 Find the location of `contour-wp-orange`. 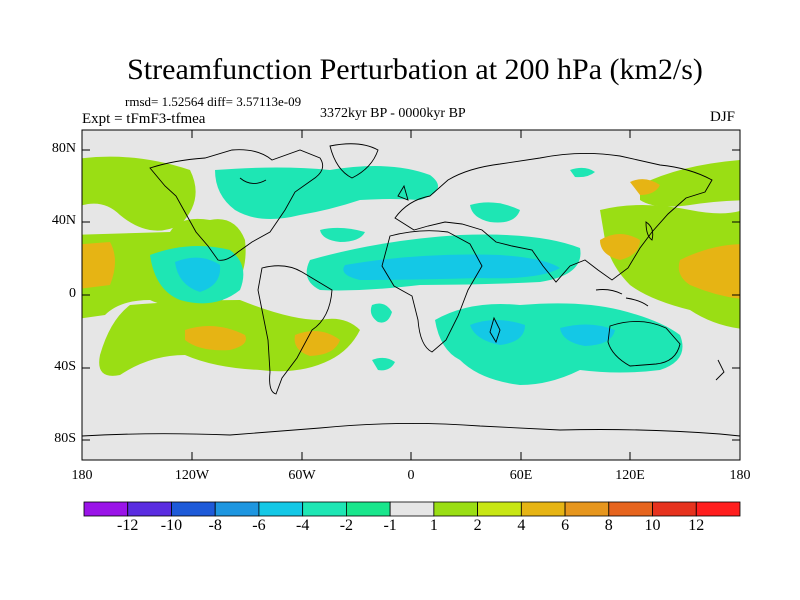

contour-wp-orange is located at coordinates (709, 271).